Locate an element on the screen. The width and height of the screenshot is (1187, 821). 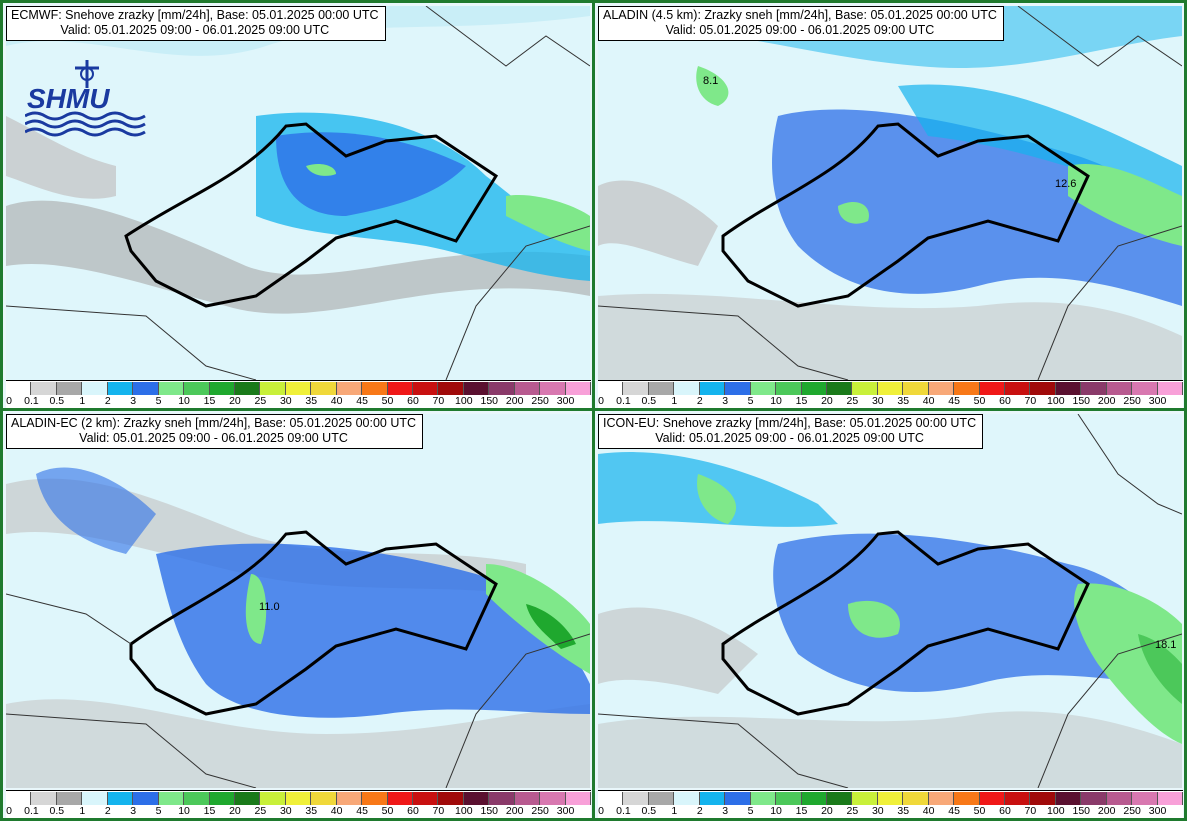
legend-tick-label: 0.1 is located at coordinates (31, 401).